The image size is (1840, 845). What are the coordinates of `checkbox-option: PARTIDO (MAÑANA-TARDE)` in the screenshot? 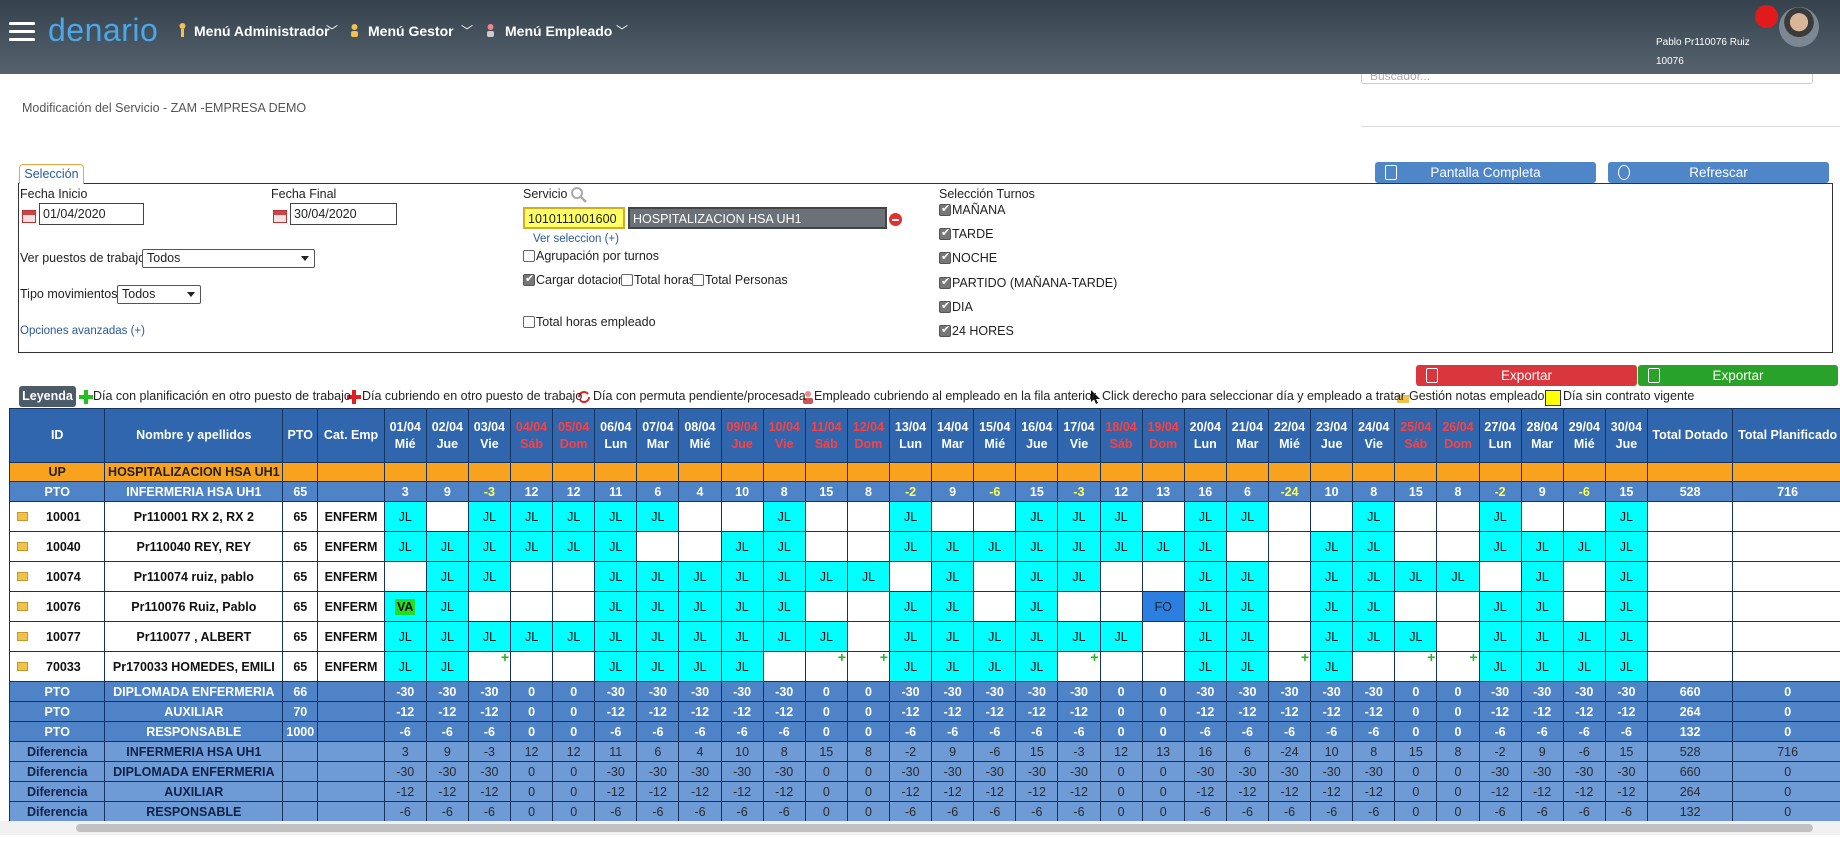 It's located at (1028, 282).